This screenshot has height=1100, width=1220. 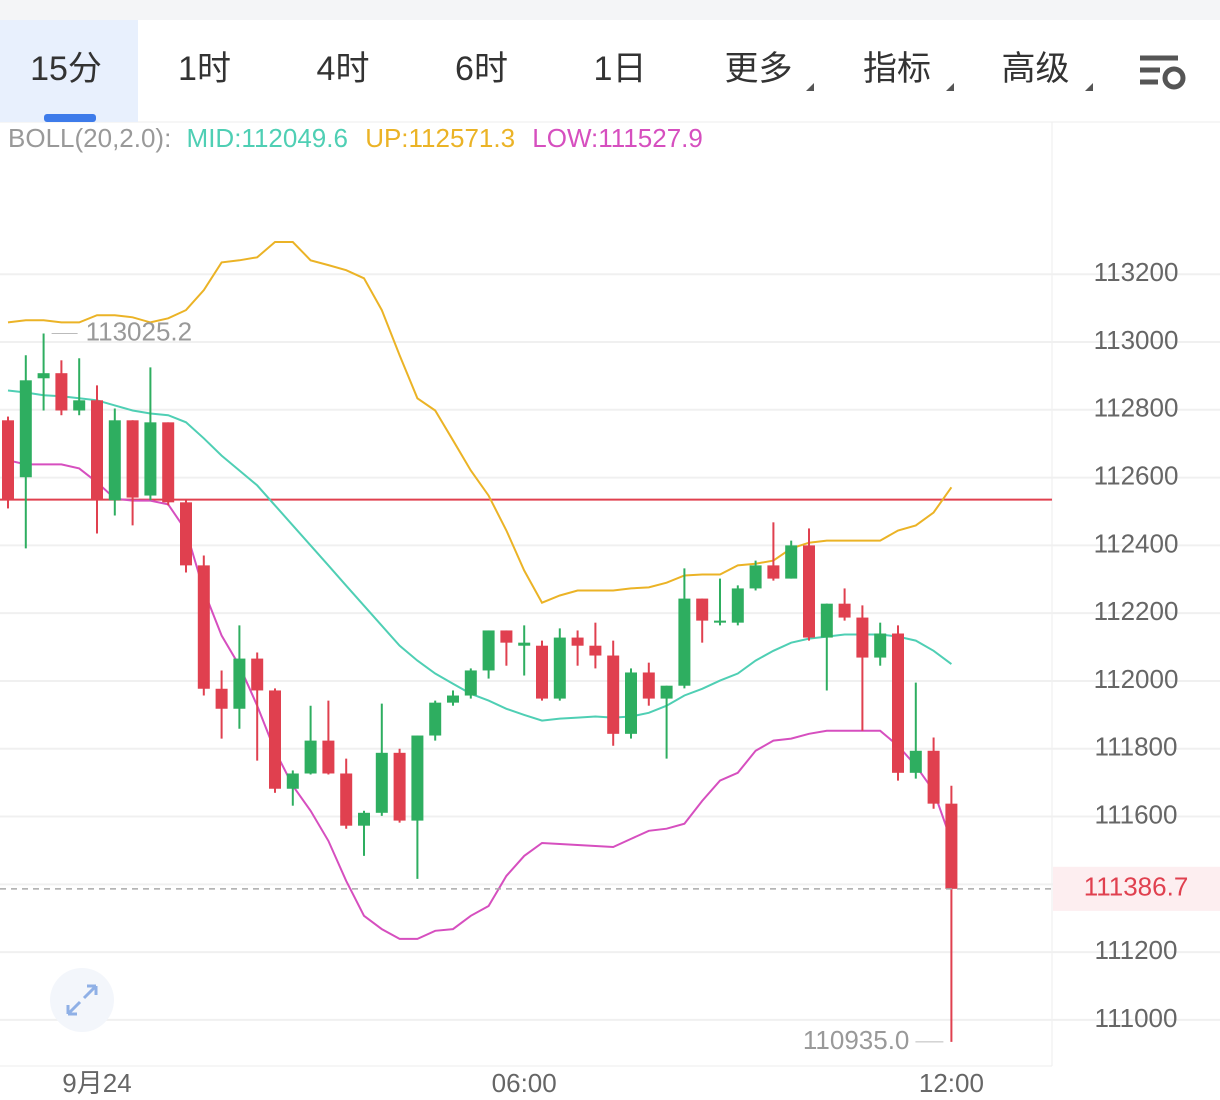 What do you see at coordinates (1163, 72) in the screenshot?
I see `settings-icon` at bounding box center [1163, 72].